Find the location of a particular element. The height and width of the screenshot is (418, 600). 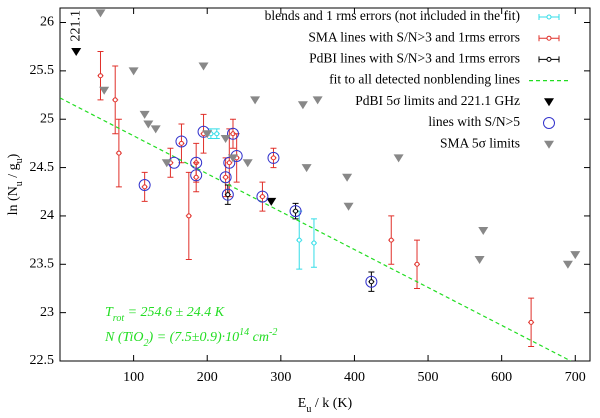

y-tick-label: 24 is located at coordinates (47, 215).